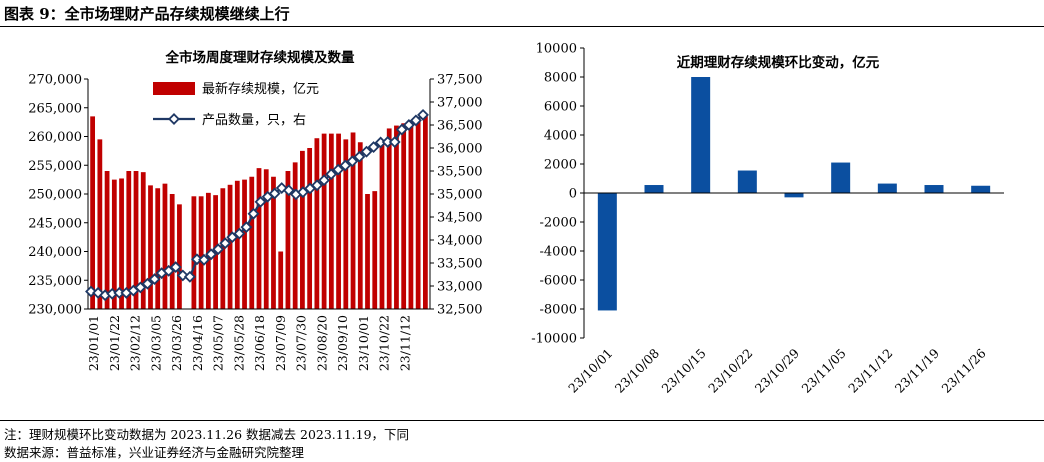 Image resolution: width=1044 pixels, height=462 pixels. I want to click on chart1-x-tick-label: 23/03/05, so click(155, 343).